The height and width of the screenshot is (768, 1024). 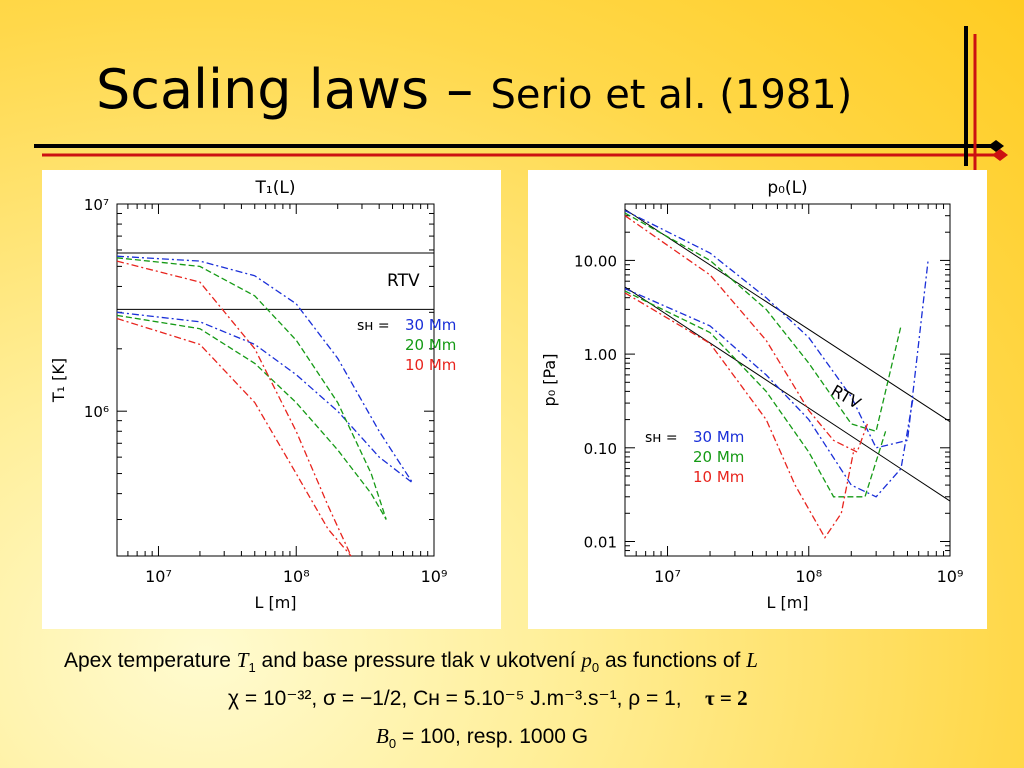 I want to click on caption-field-values: = 100, resp. 1000 G, so click(x=492, y=736).